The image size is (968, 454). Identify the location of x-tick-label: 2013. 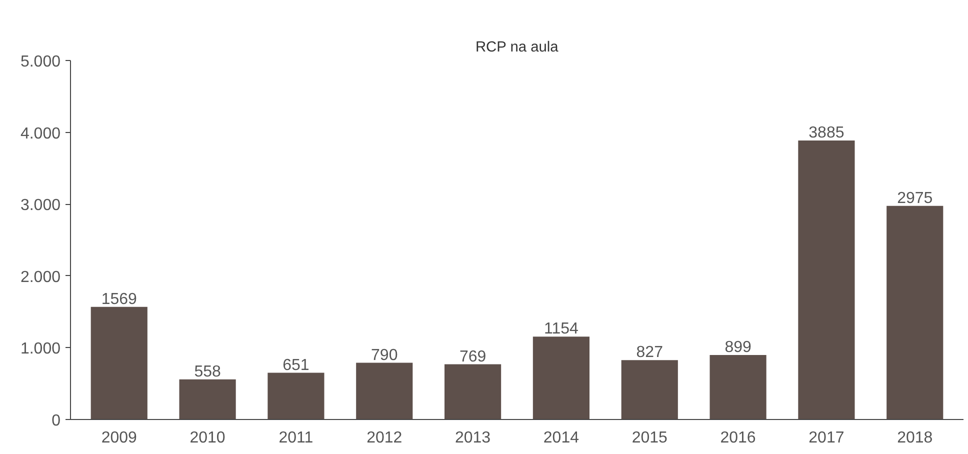
(472, 438).